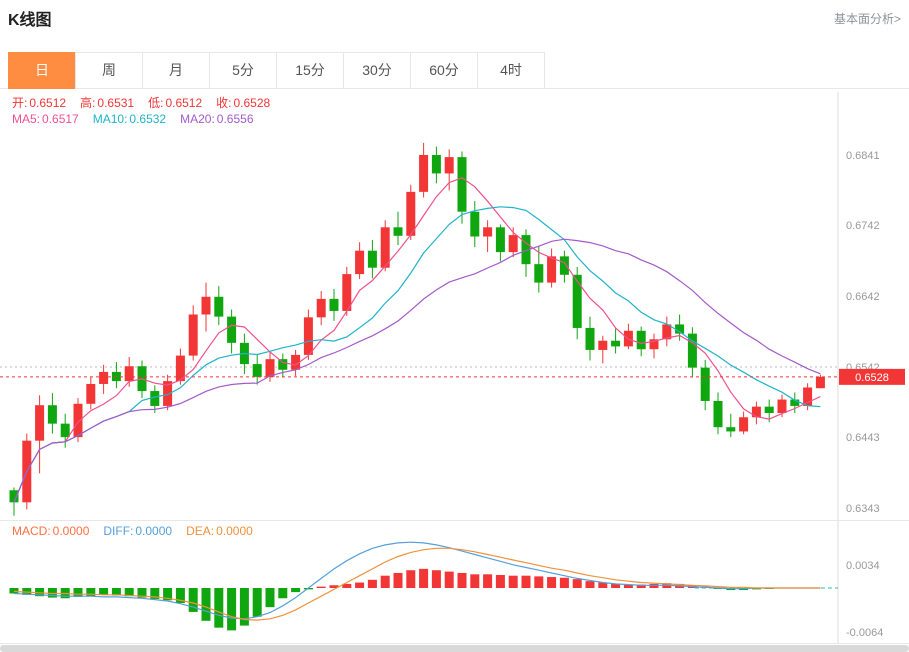  What do you see at coordinates (252, 103) in the screenshot?
I see `legend-value: 0.6528` at bounding box center [252, 103].